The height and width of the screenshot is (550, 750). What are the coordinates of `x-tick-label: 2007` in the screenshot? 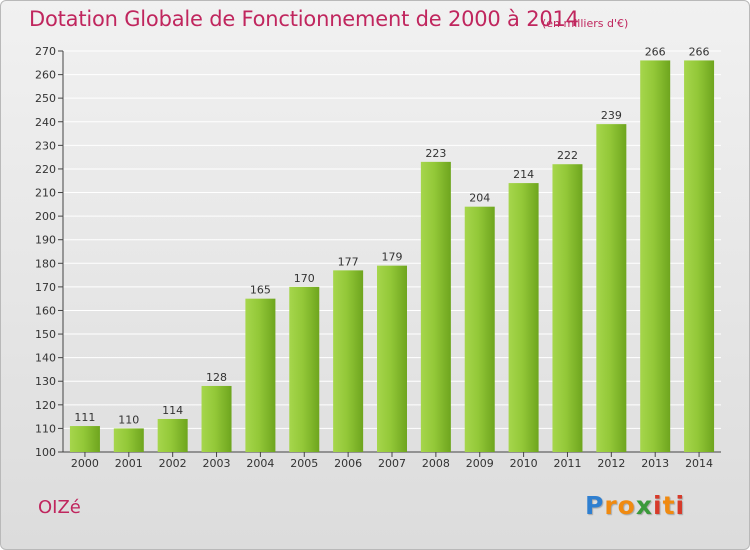 It's located at (392, 463).